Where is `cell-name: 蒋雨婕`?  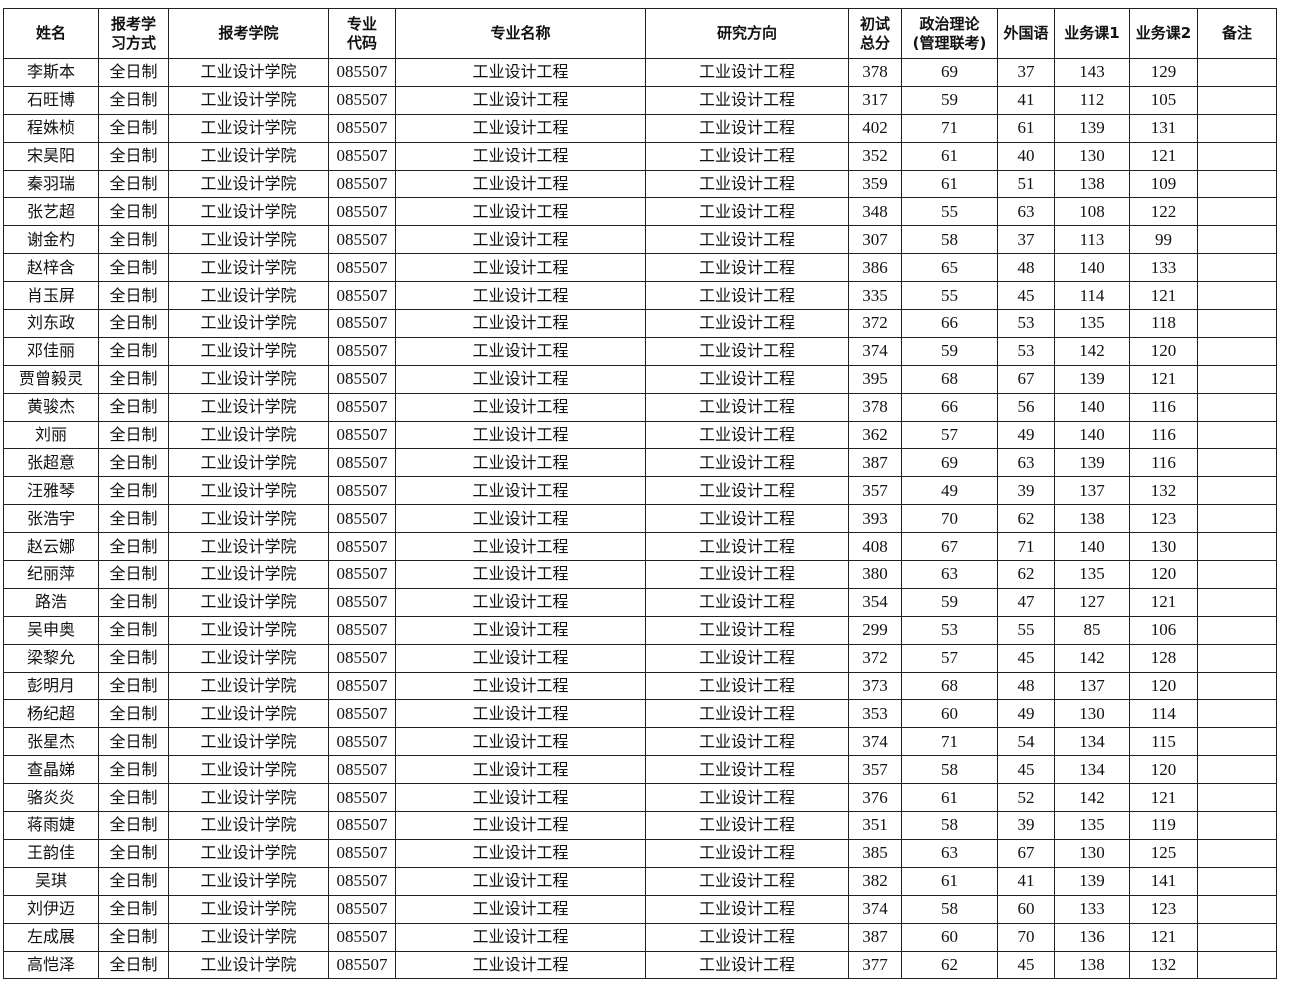
cell-name: 蒋雨婕 is located at coordinates (51, 825).